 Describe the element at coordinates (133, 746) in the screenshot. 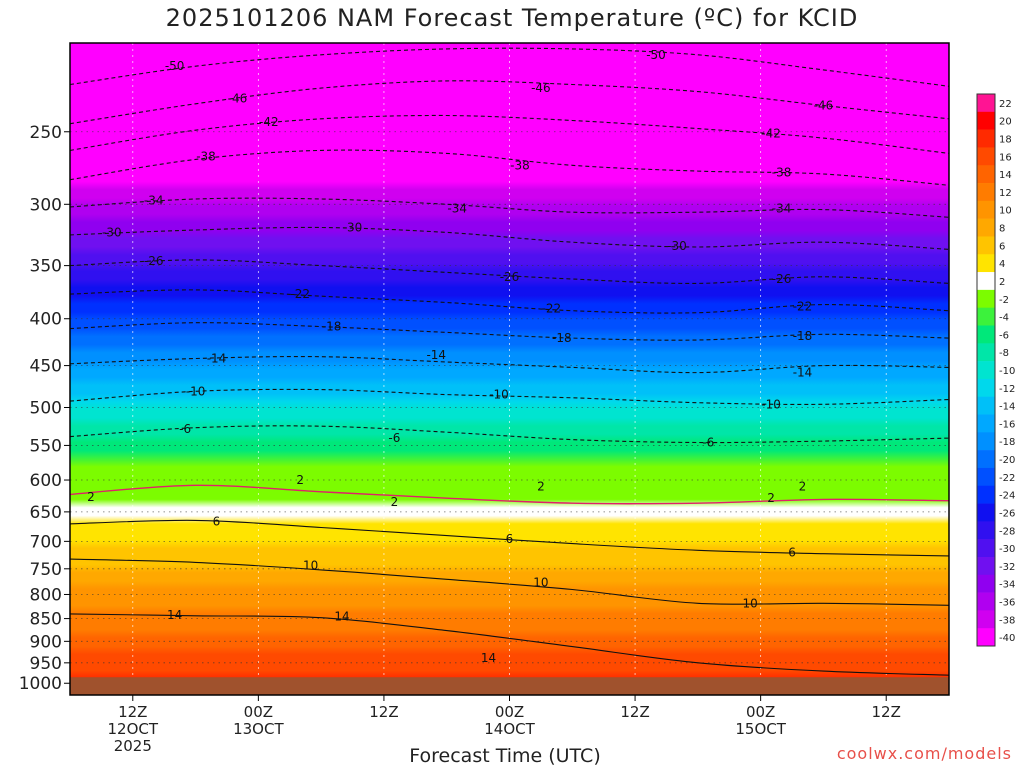

I see `x-tick-label: 2025` at that location.